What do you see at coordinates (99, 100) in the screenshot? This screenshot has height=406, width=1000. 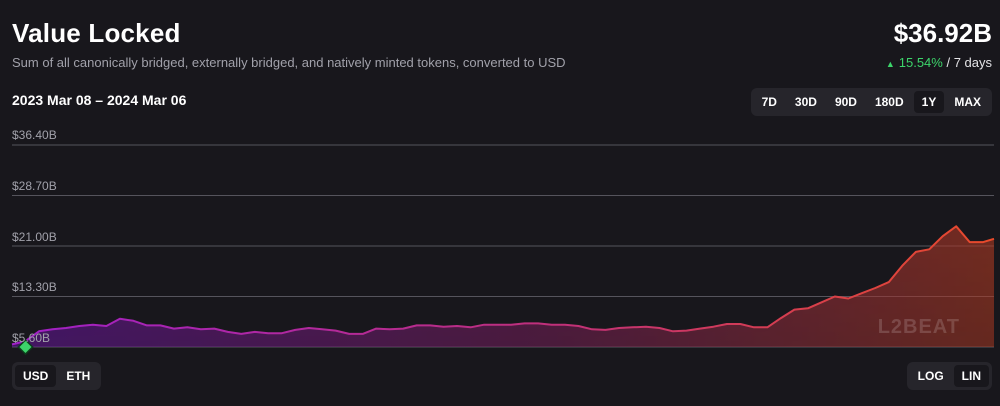 I see `date-range: 2023 Mar 08 – 2024 Mar 06` at bounding box center [99, 100].